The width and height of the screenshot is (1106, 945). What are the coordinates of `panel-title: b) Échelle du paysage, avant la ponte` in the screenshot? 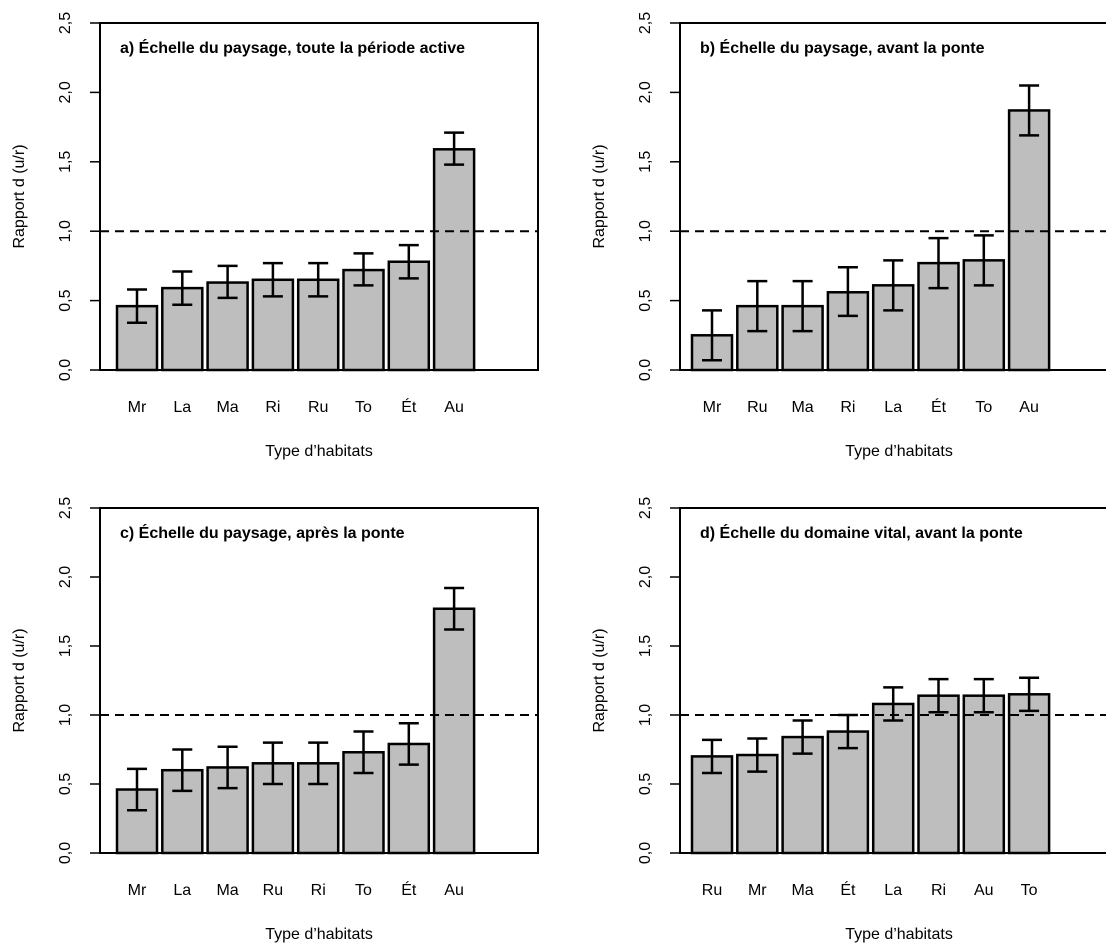 It's located at (842, 47).